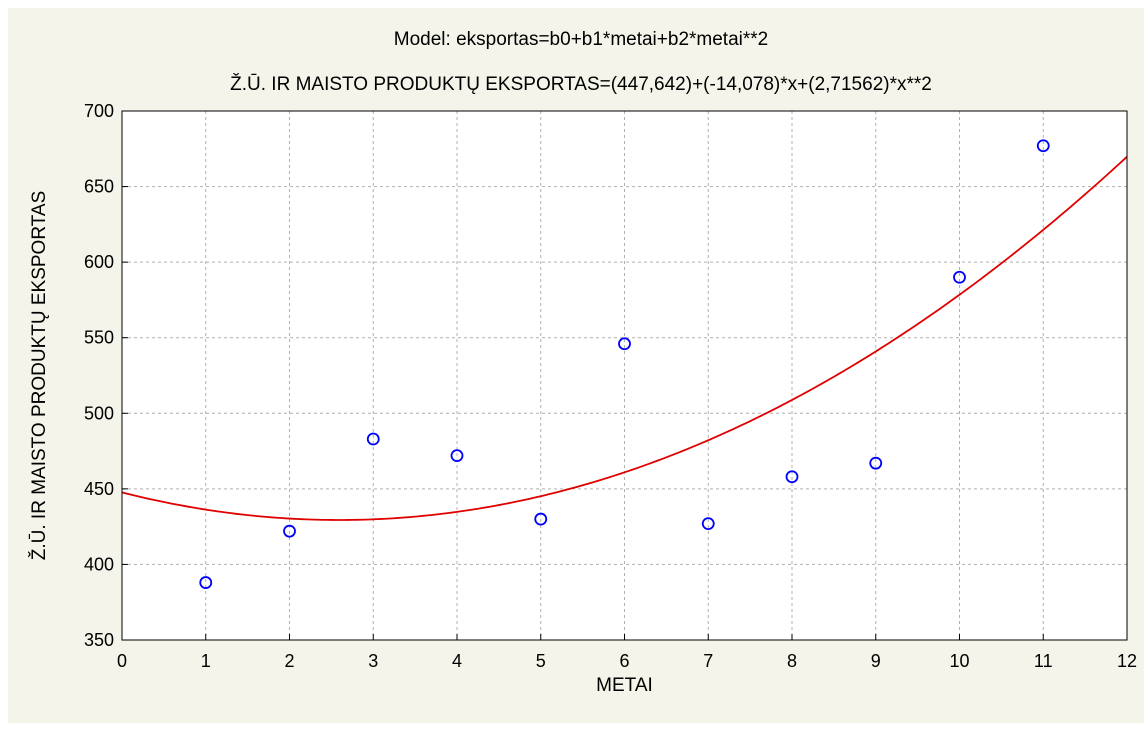  Describe the element at coordinates (792, 661) in the screenshot. I see `x-tick-label: 8` at that location.